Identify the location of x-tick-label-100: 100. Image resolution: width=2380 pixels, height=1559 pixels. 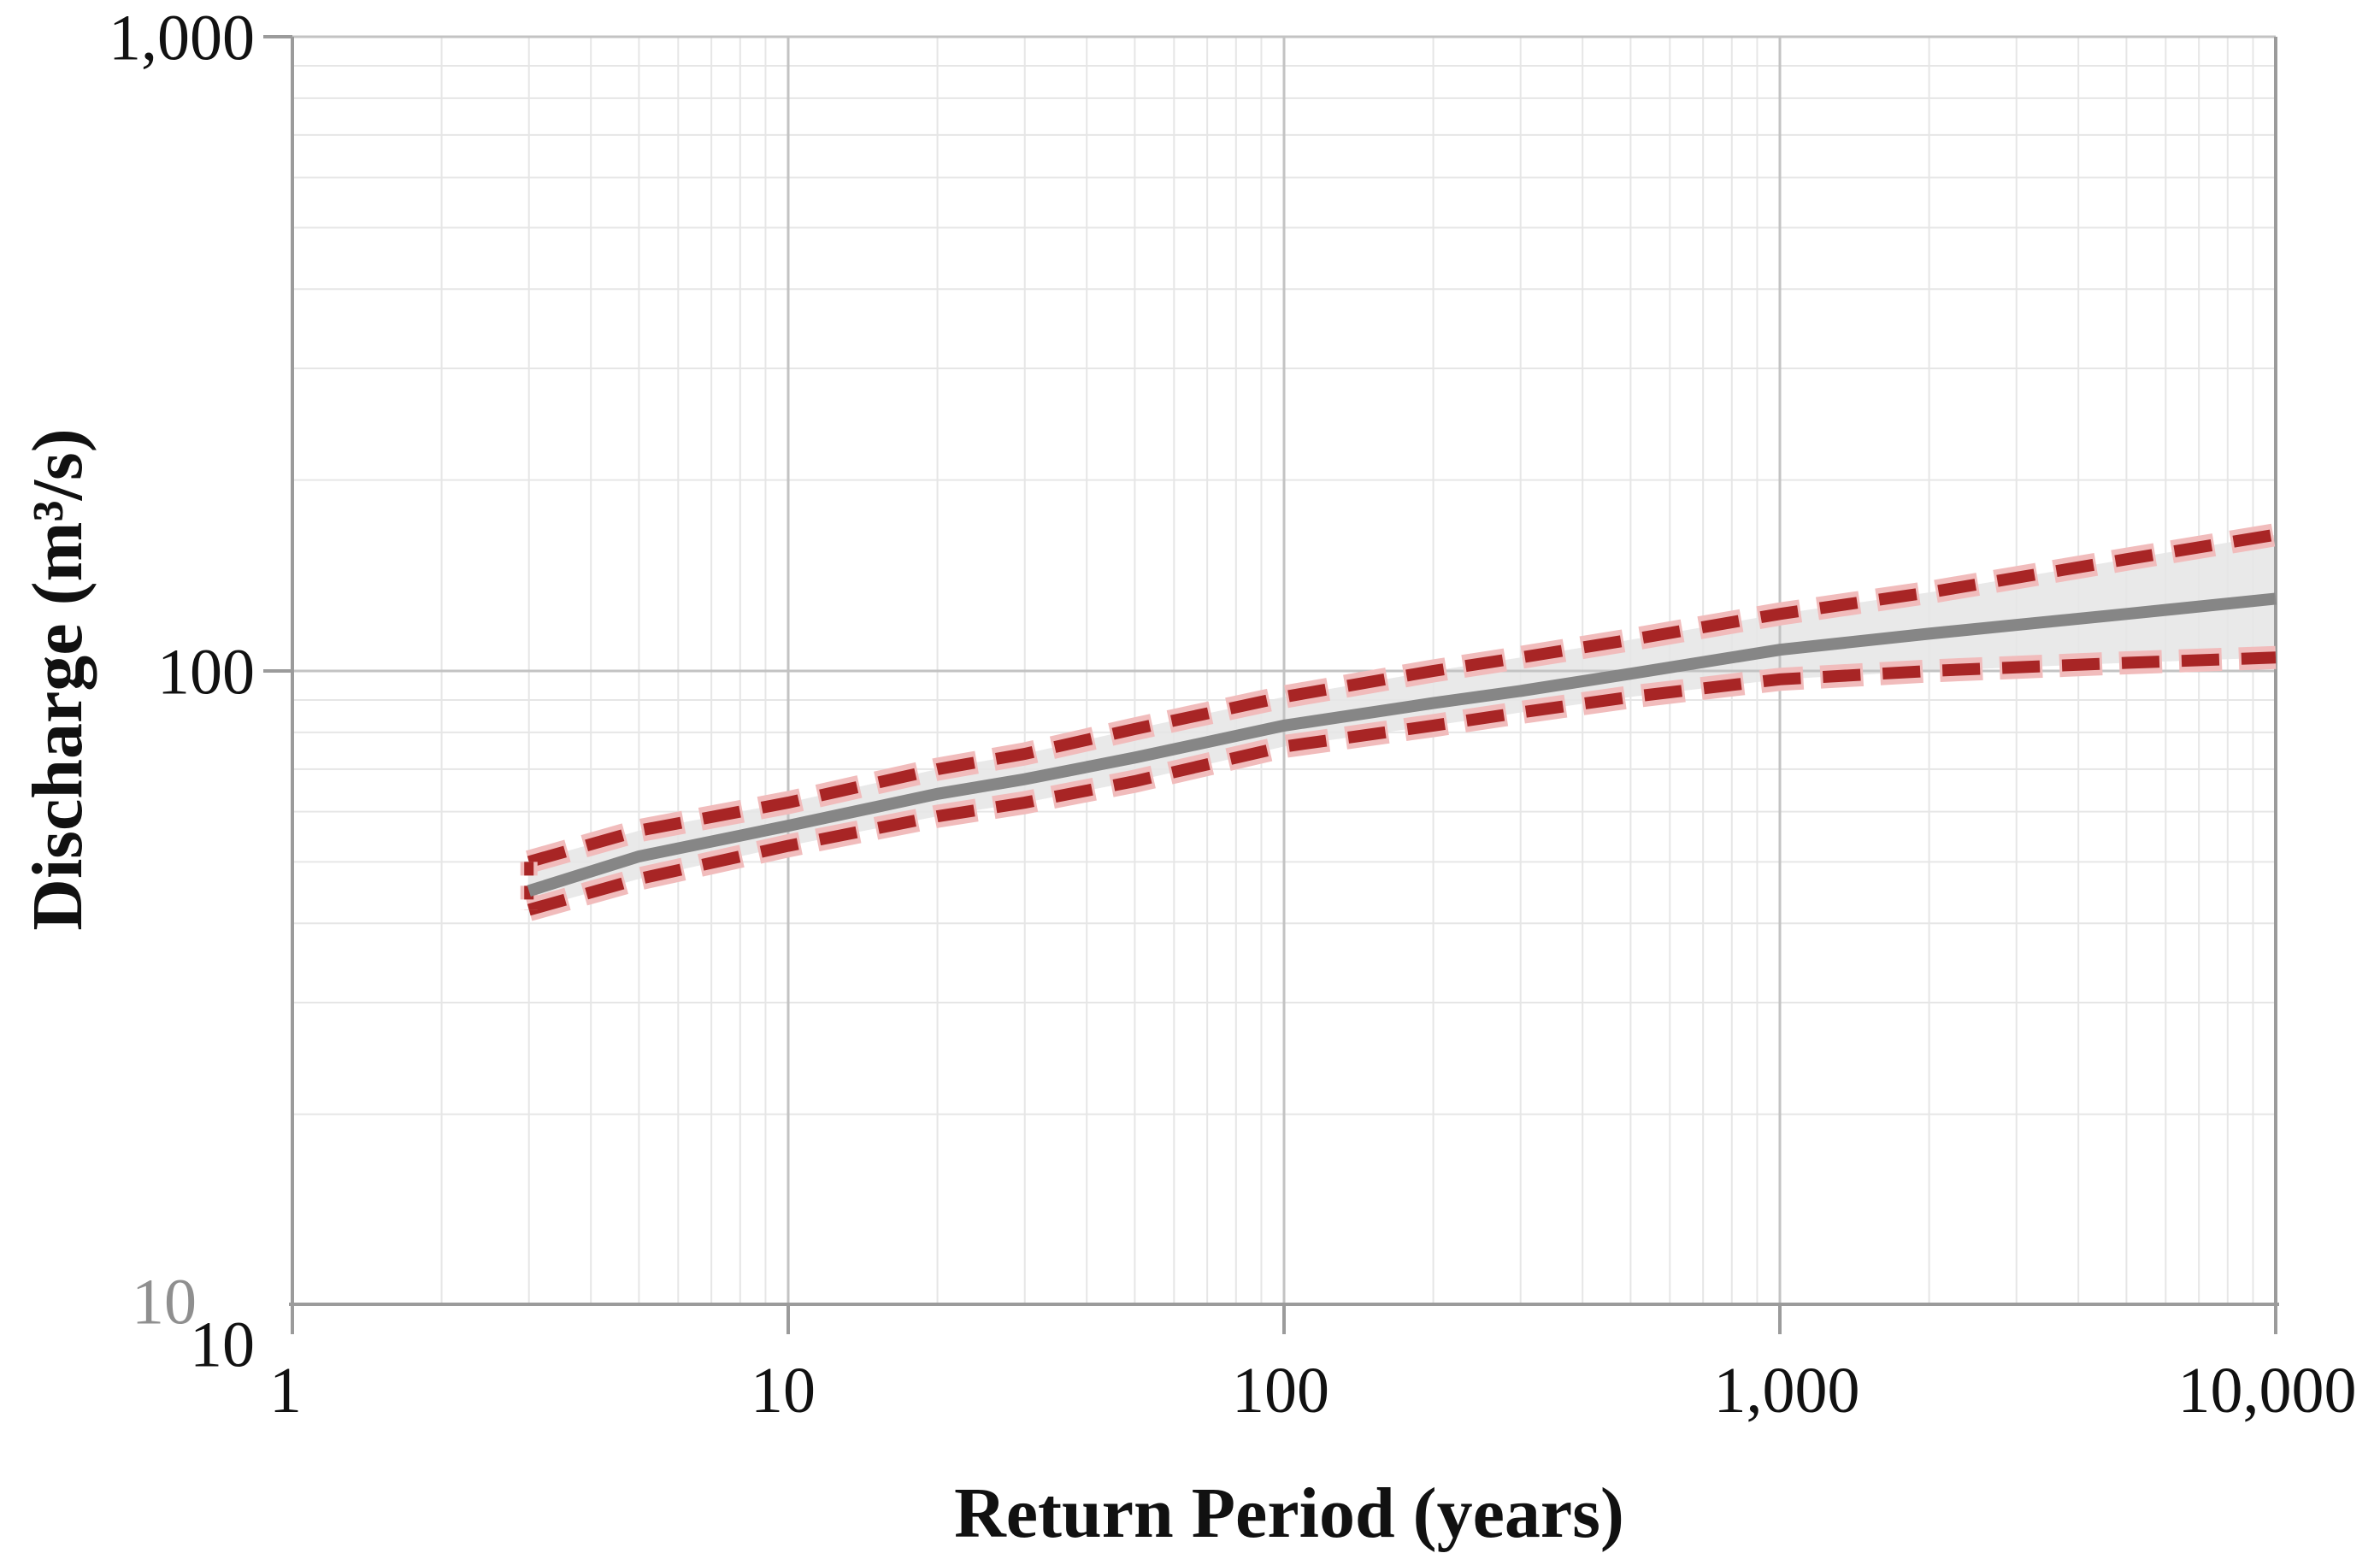
(1281, 1391).